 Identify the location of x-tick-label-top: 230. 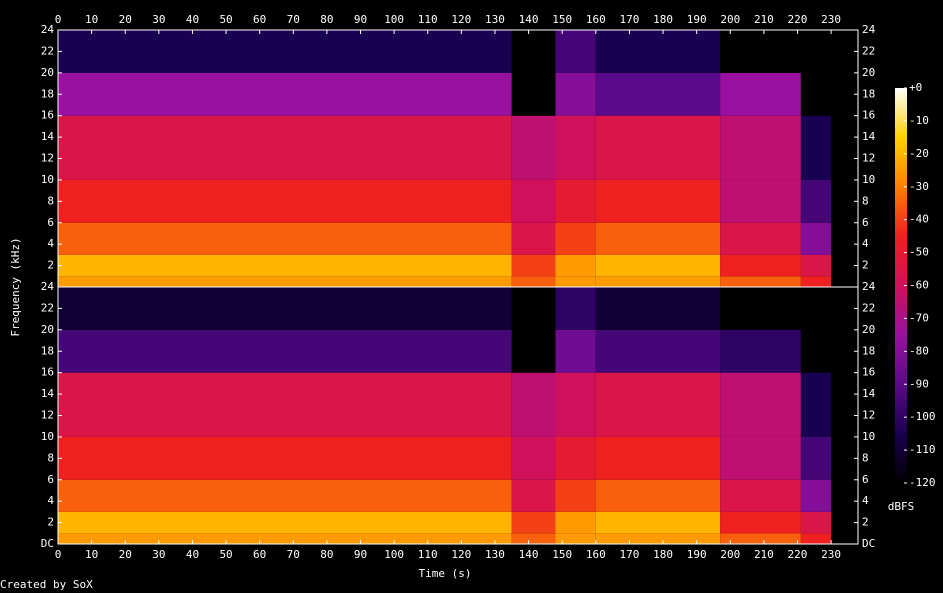
(831, 19).